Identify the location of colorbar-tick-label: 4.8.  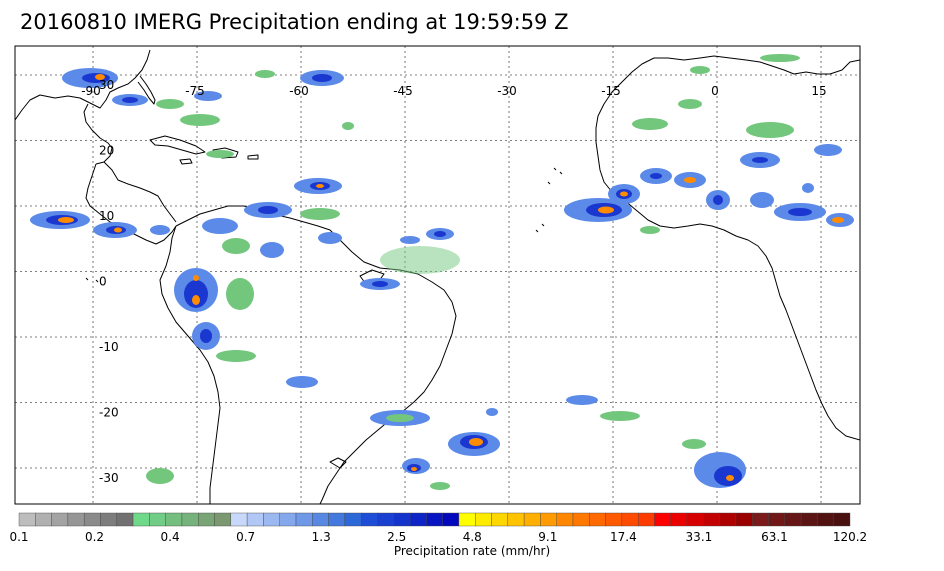
(472, 537).